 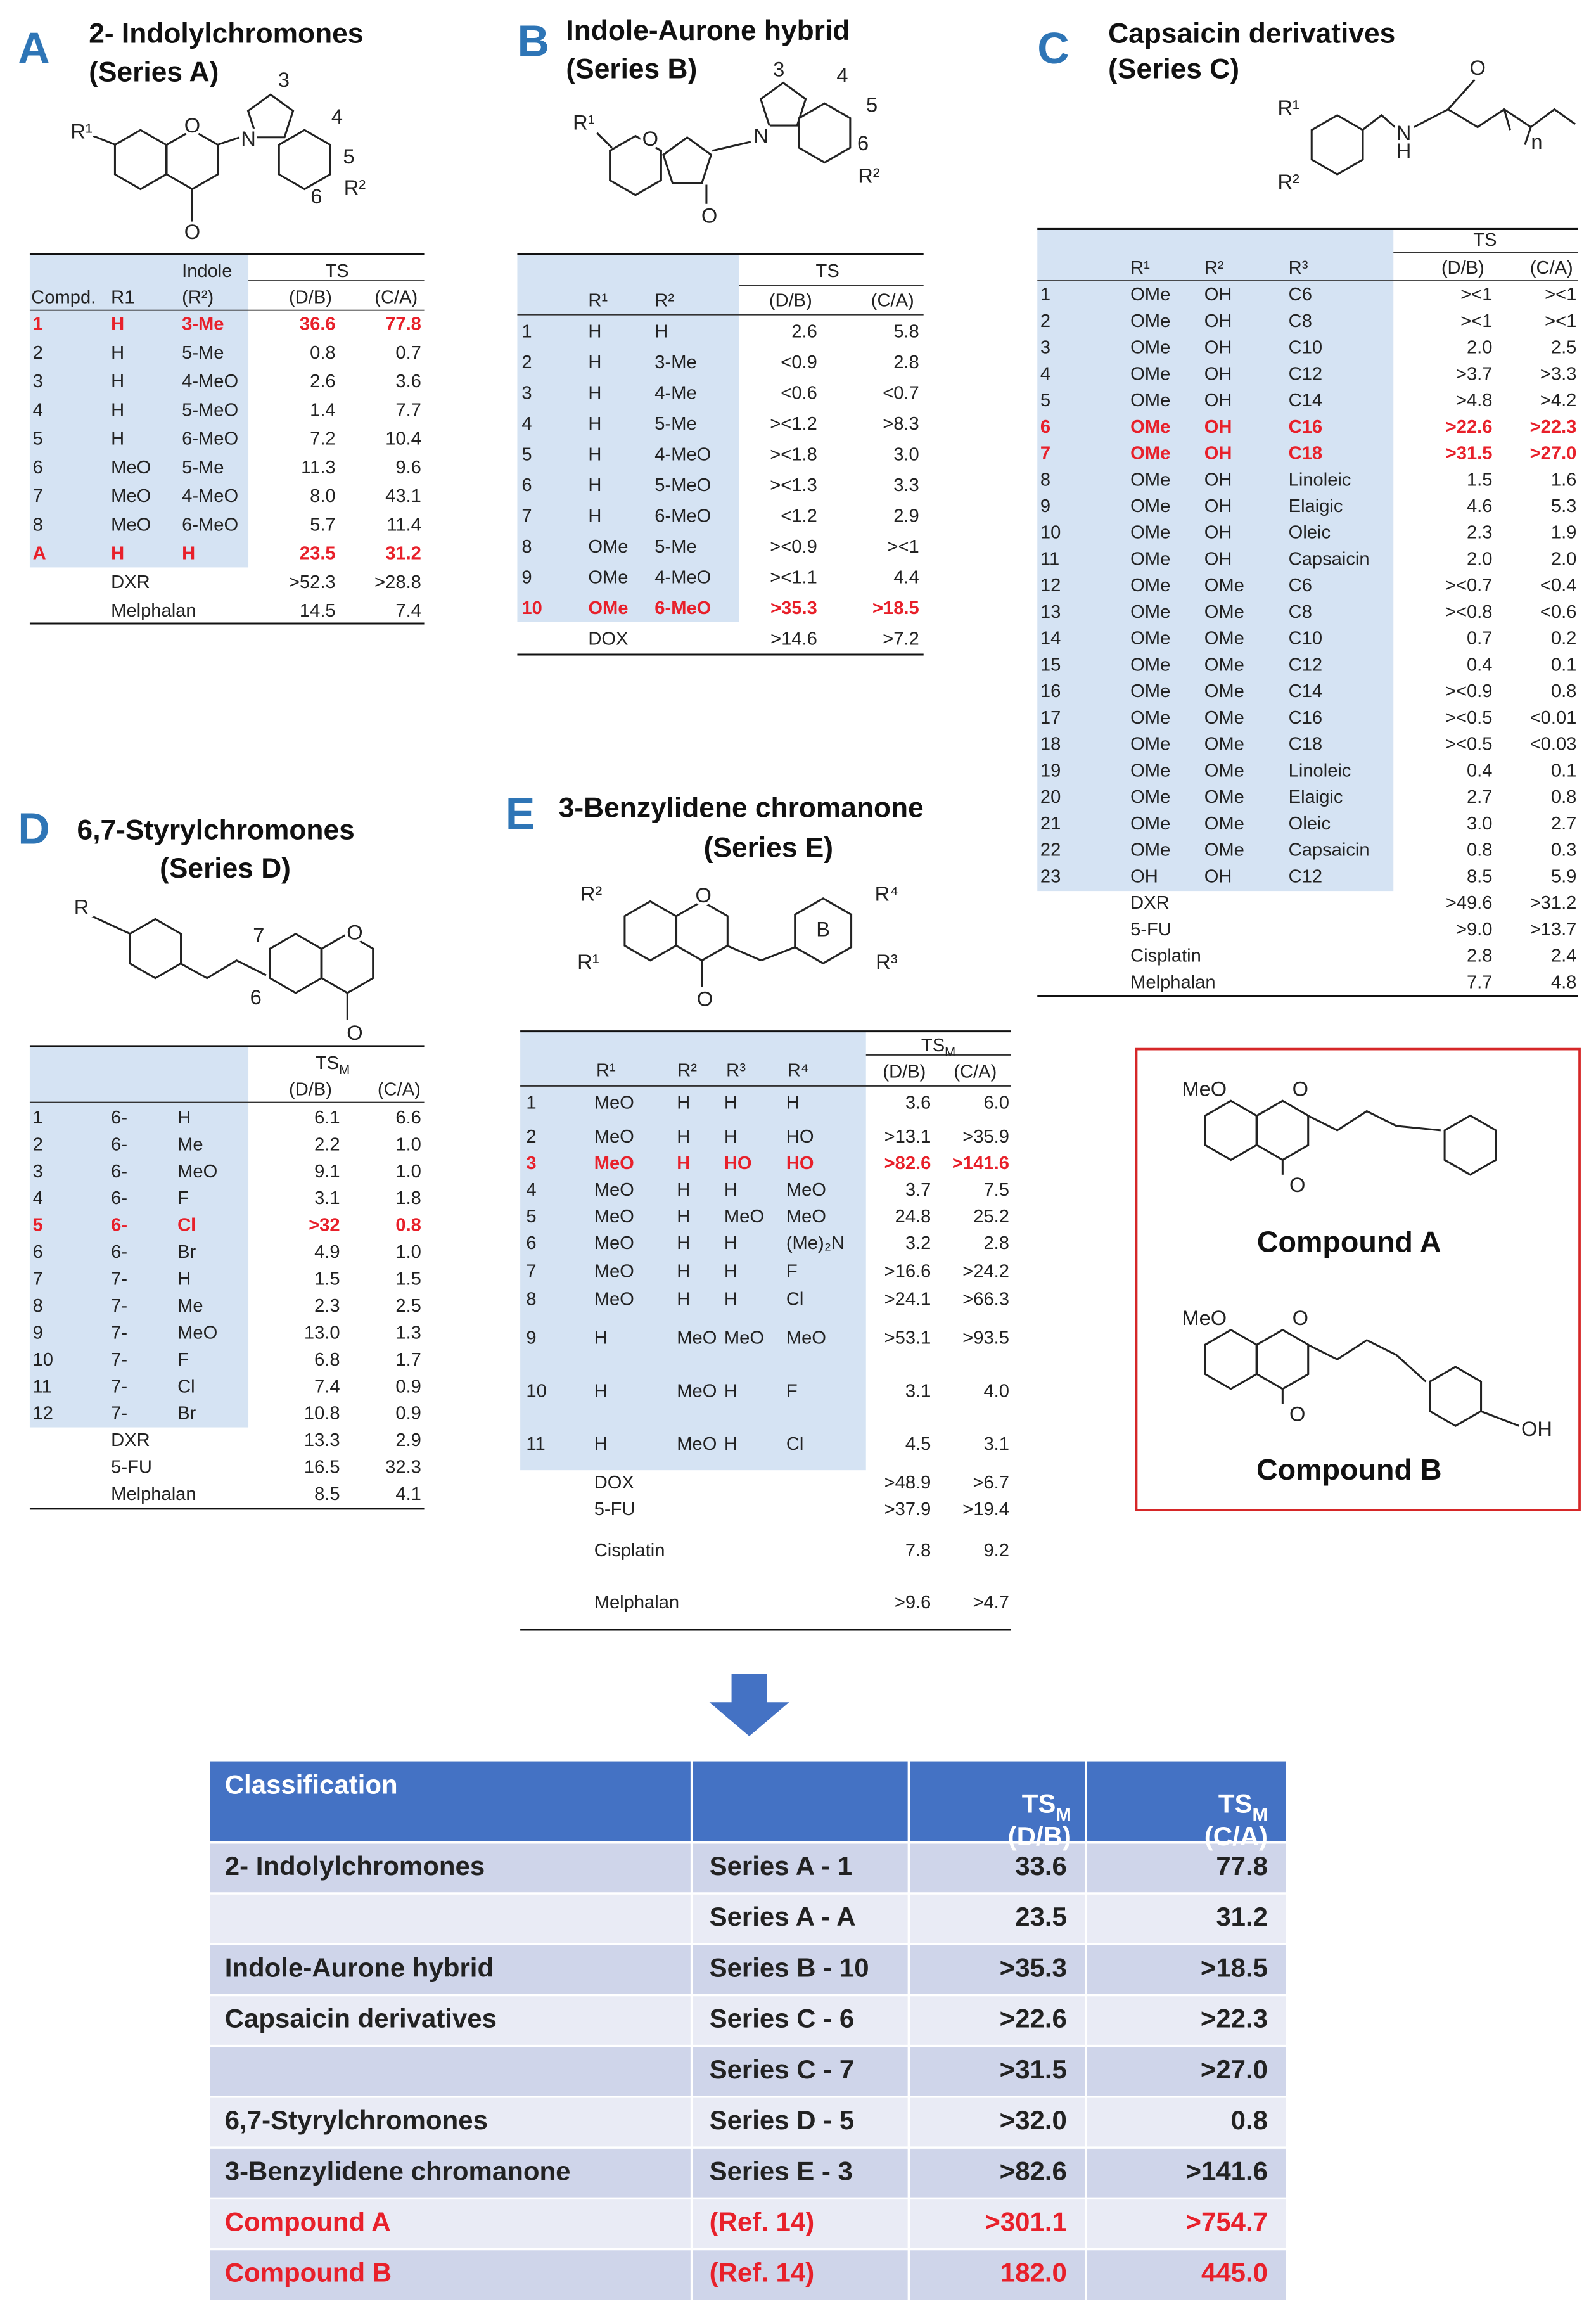 I want to click on table-cell: 2.6, so click(x=804, y=331).